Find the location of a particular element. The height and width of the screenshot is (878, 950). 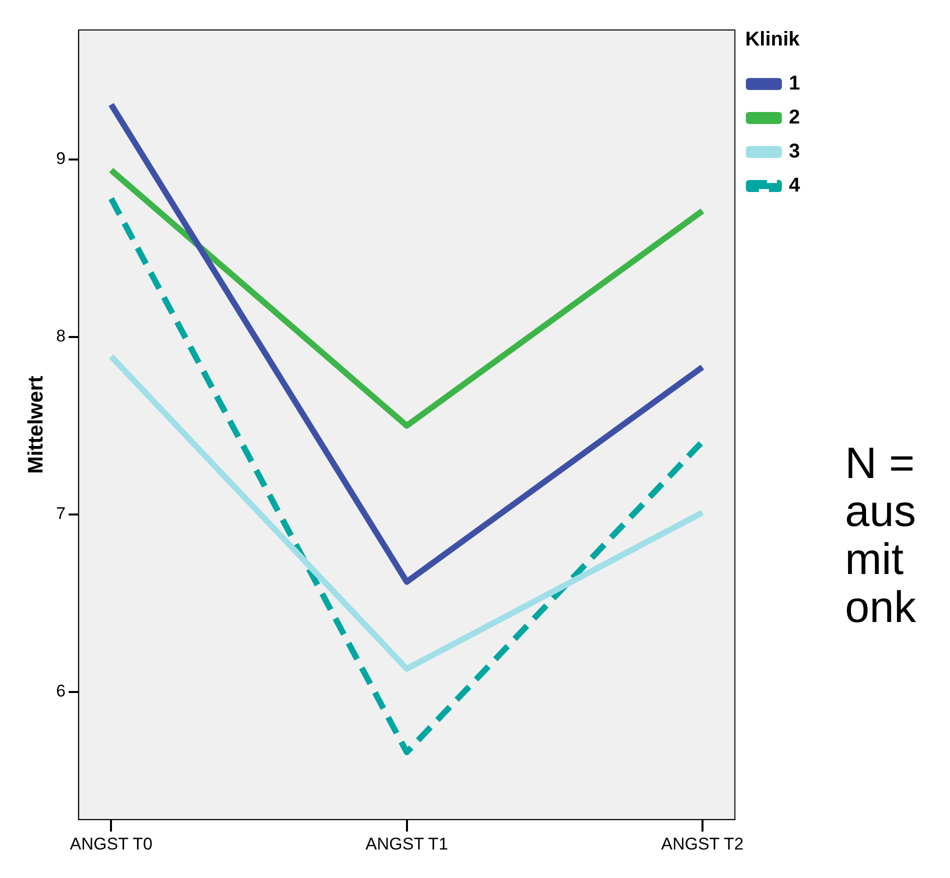

legend-label: 3 is located at coordinates (794, 151).